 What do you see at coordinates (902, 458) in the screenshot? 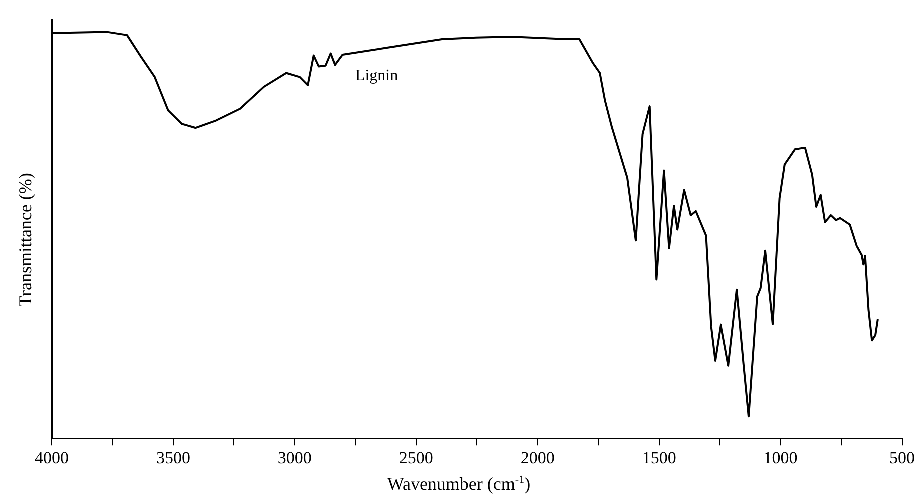
I see `x-tick-label: 500` at bounding box center [902, 458].